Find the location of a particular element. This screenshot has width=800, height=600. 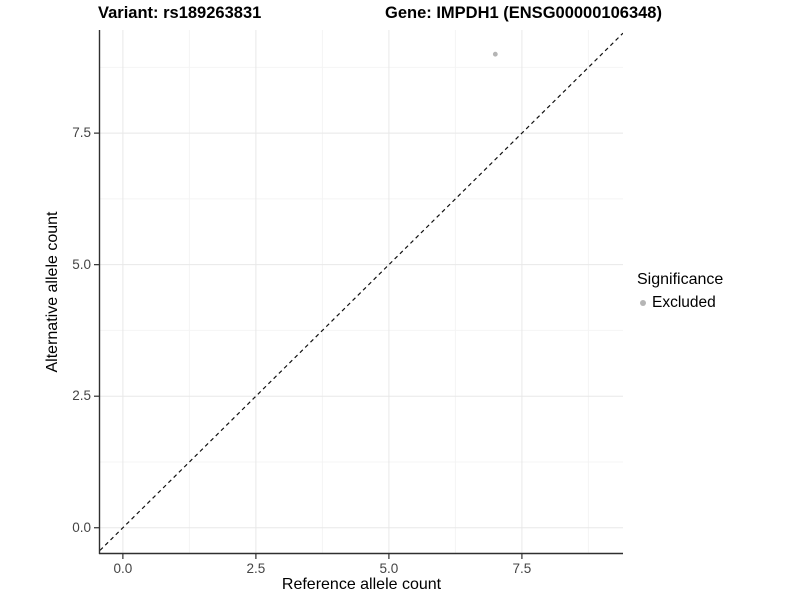

y-tick-label: 0.0 is located at coordinates (81, 527).